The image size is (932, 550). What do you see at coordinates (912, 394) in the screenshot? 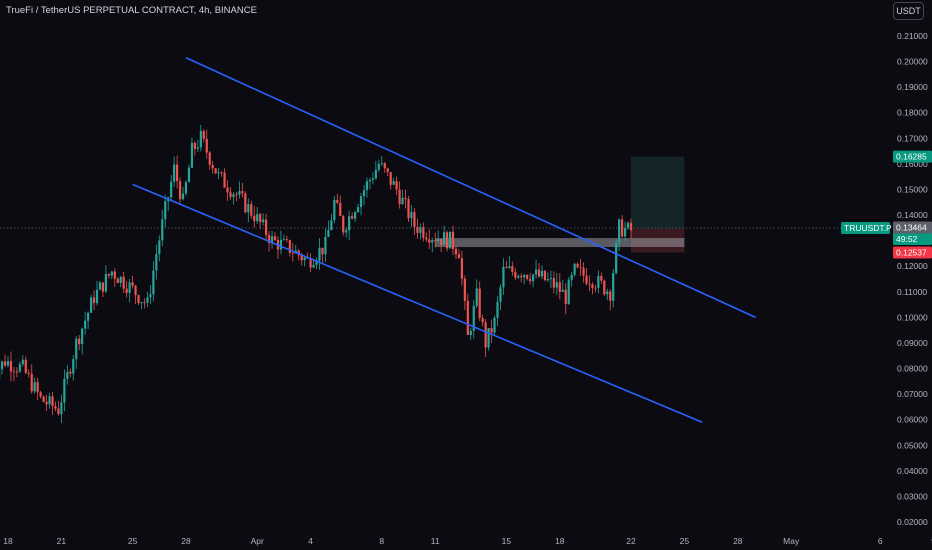
I see `y-tick-label: 0.07000` at bounding box center [912, 394].